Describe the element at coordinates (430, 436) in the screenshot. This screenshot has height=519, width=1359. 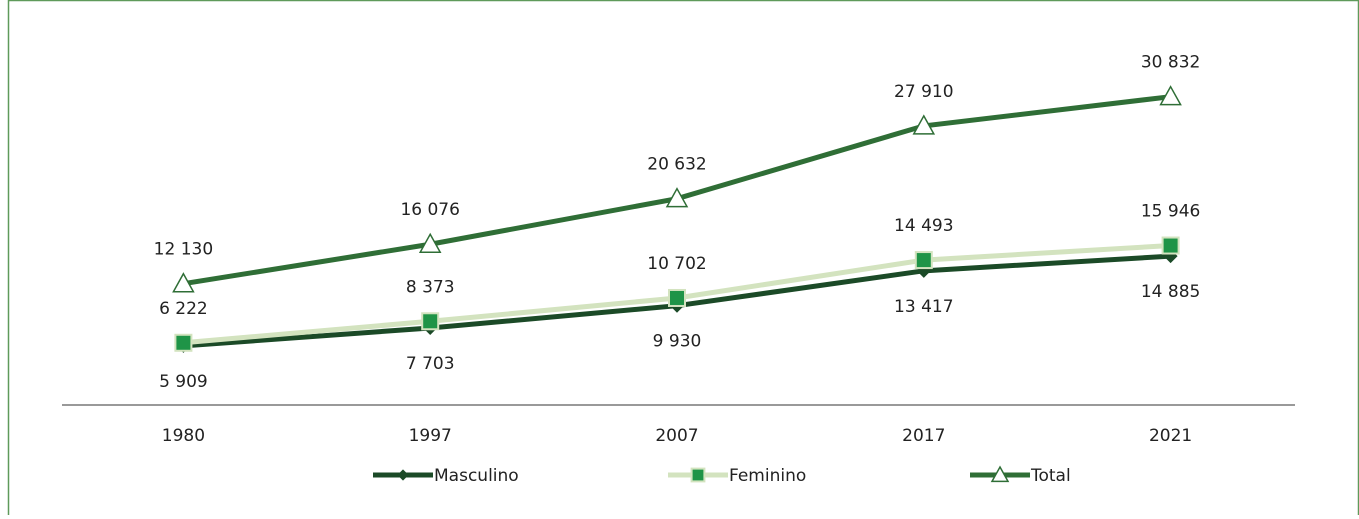
I see `x-tick-label: 1997` at that location.